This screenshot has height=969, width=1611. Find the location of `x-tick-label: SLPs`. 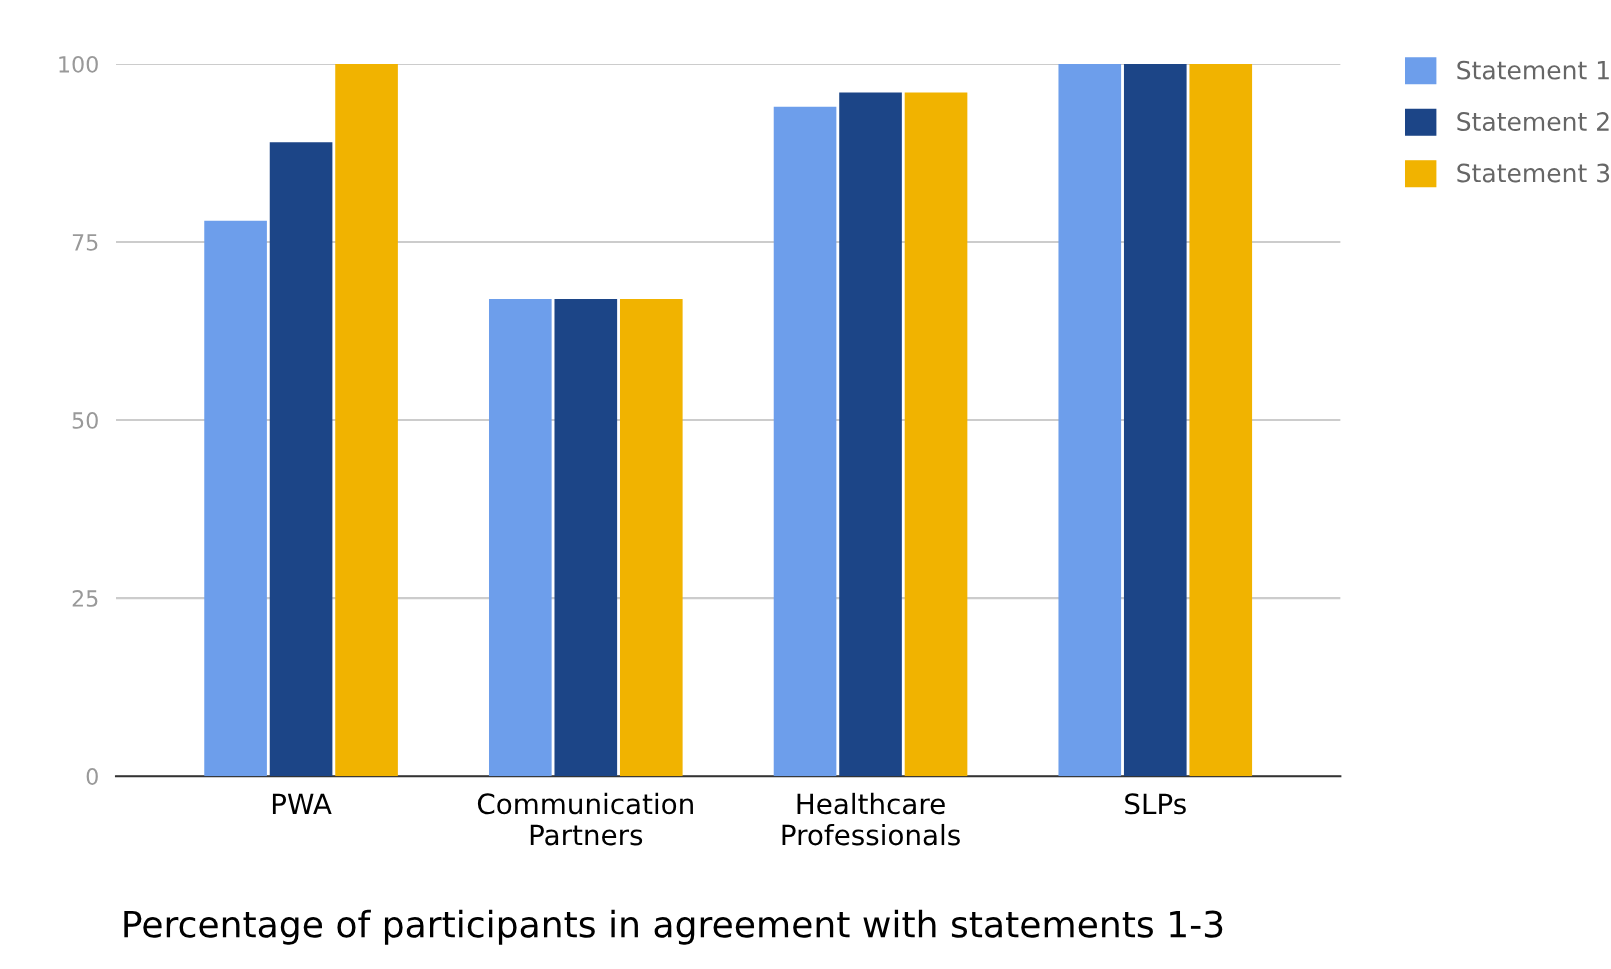

x-tick-label: SLPs is located at coordinates (1155, 804).